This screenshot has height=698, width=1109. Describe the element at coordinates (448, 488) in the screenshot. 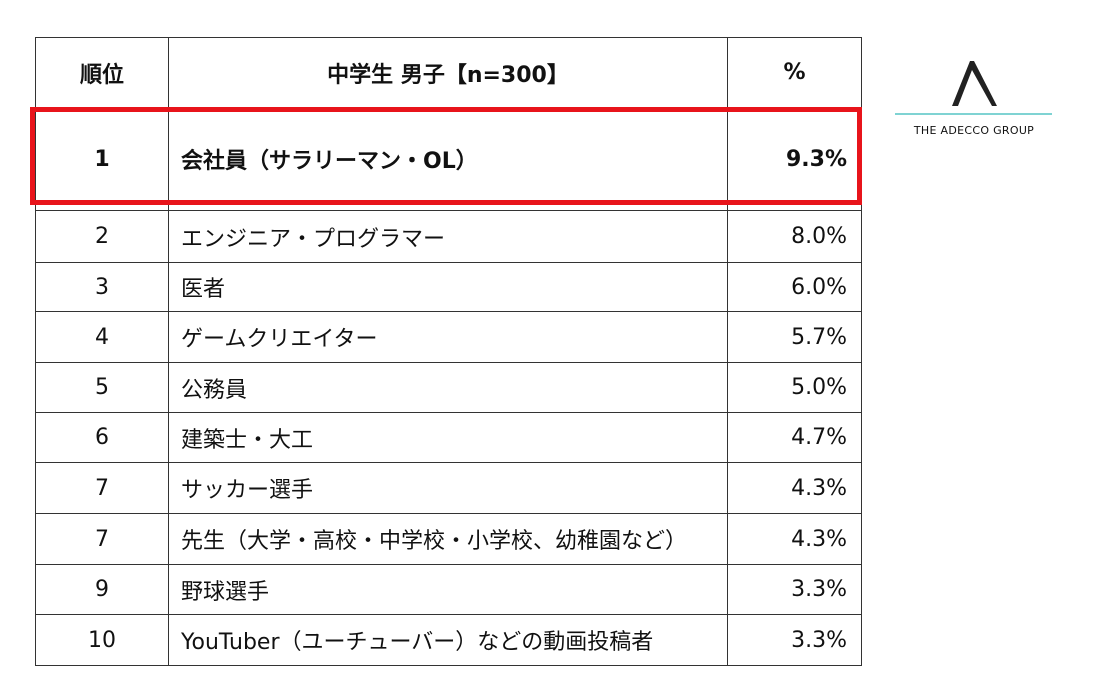

I see `table-cell: サッカー選手` at that location.